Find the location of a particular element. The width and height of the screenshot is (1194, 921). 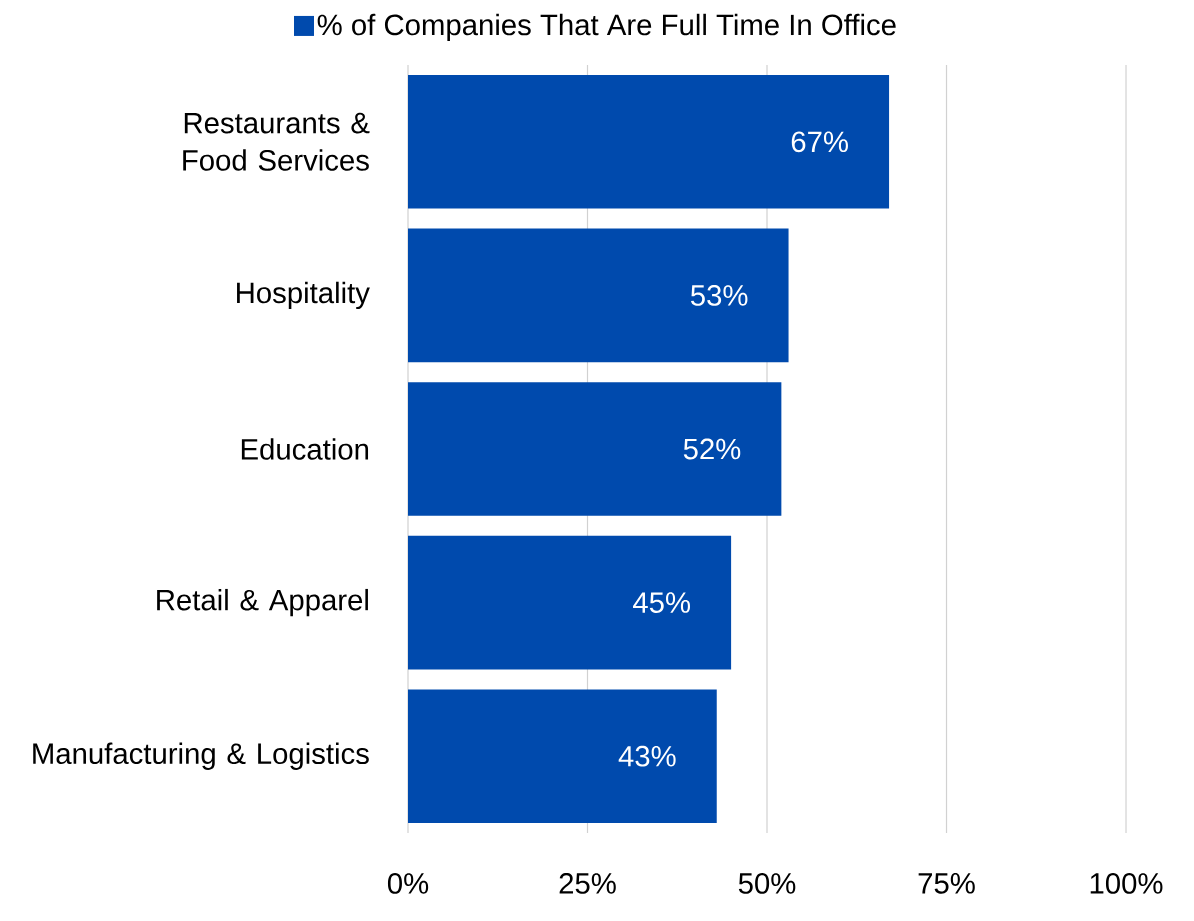

y-tick-label: Manufacturing & Logistics is located at coordinates (201, 756).